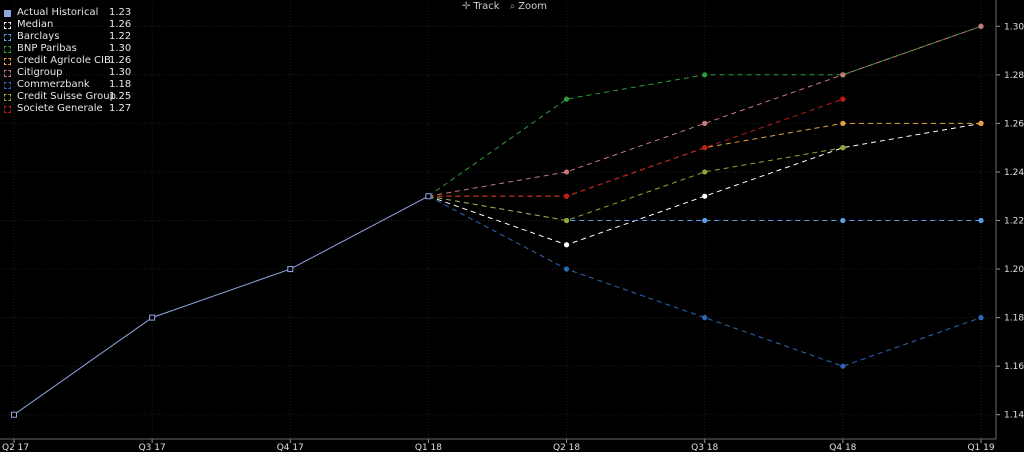  I want to click on series-credit-agricole-cib, so click(706, 159).